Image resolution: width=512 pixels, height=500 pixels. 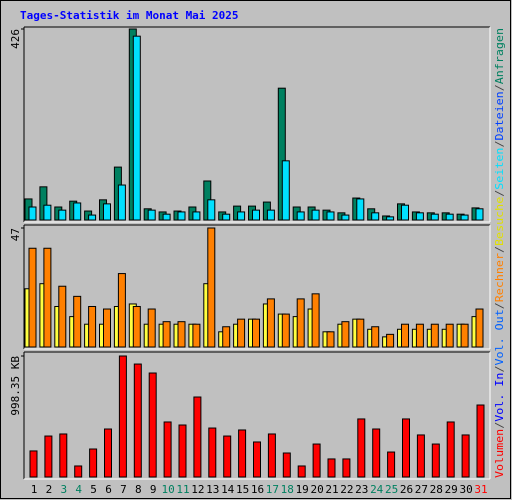 What do you see at coordinates (465, 489) in the screenshot?
I see `x-tick-label: 30` at bounding box center [465, 489].